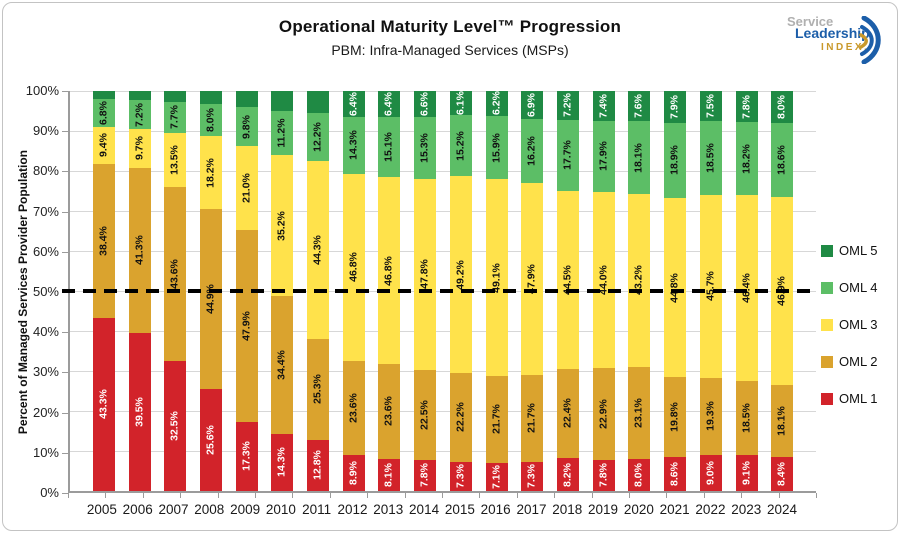 The image size is (900, 533). I want to click on segment-label: 8.0%, so click(781, 107).